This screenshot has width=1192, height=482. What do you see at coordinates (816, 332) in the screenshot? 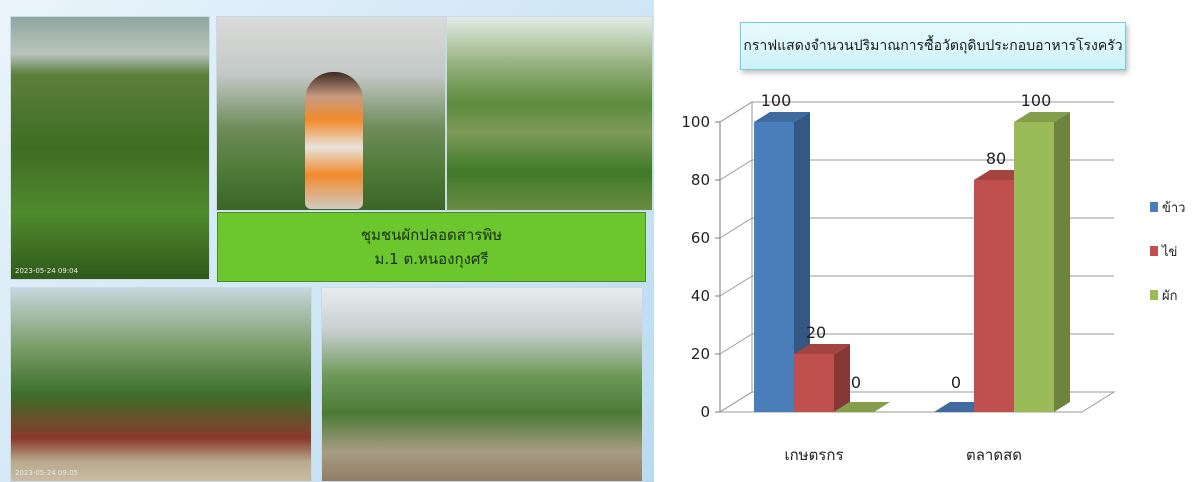
I see `data-label: 20` at bounding box center [816, 332].